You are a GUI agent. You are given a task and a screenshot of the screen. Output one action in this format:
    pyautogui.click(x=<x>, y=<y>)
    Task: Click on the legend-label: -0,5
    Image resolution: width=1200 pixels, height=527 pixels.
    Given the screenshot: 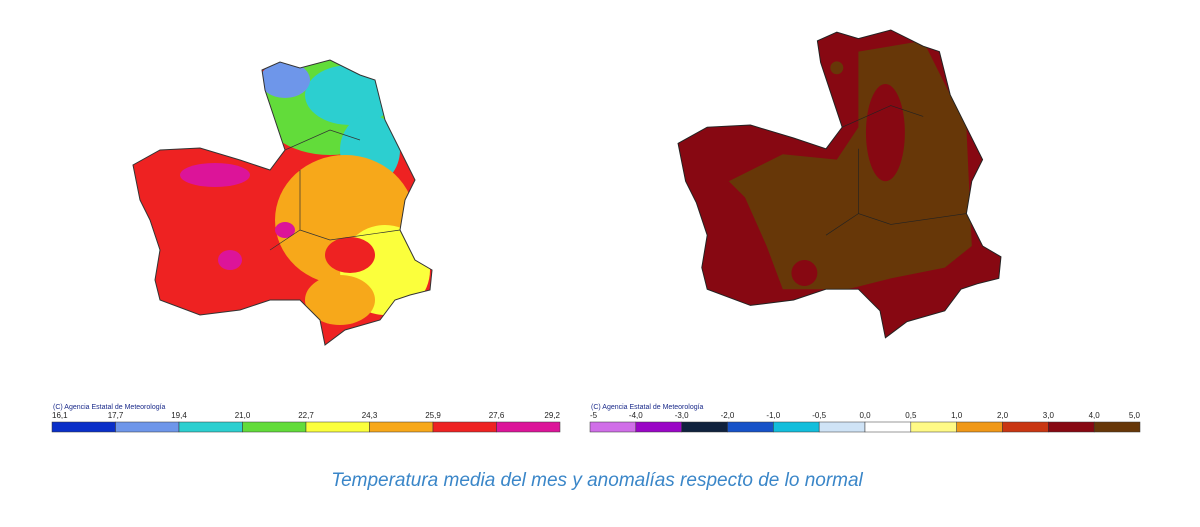 What is the action you would take?
    pyautogui.click(x=819, y=415)
    